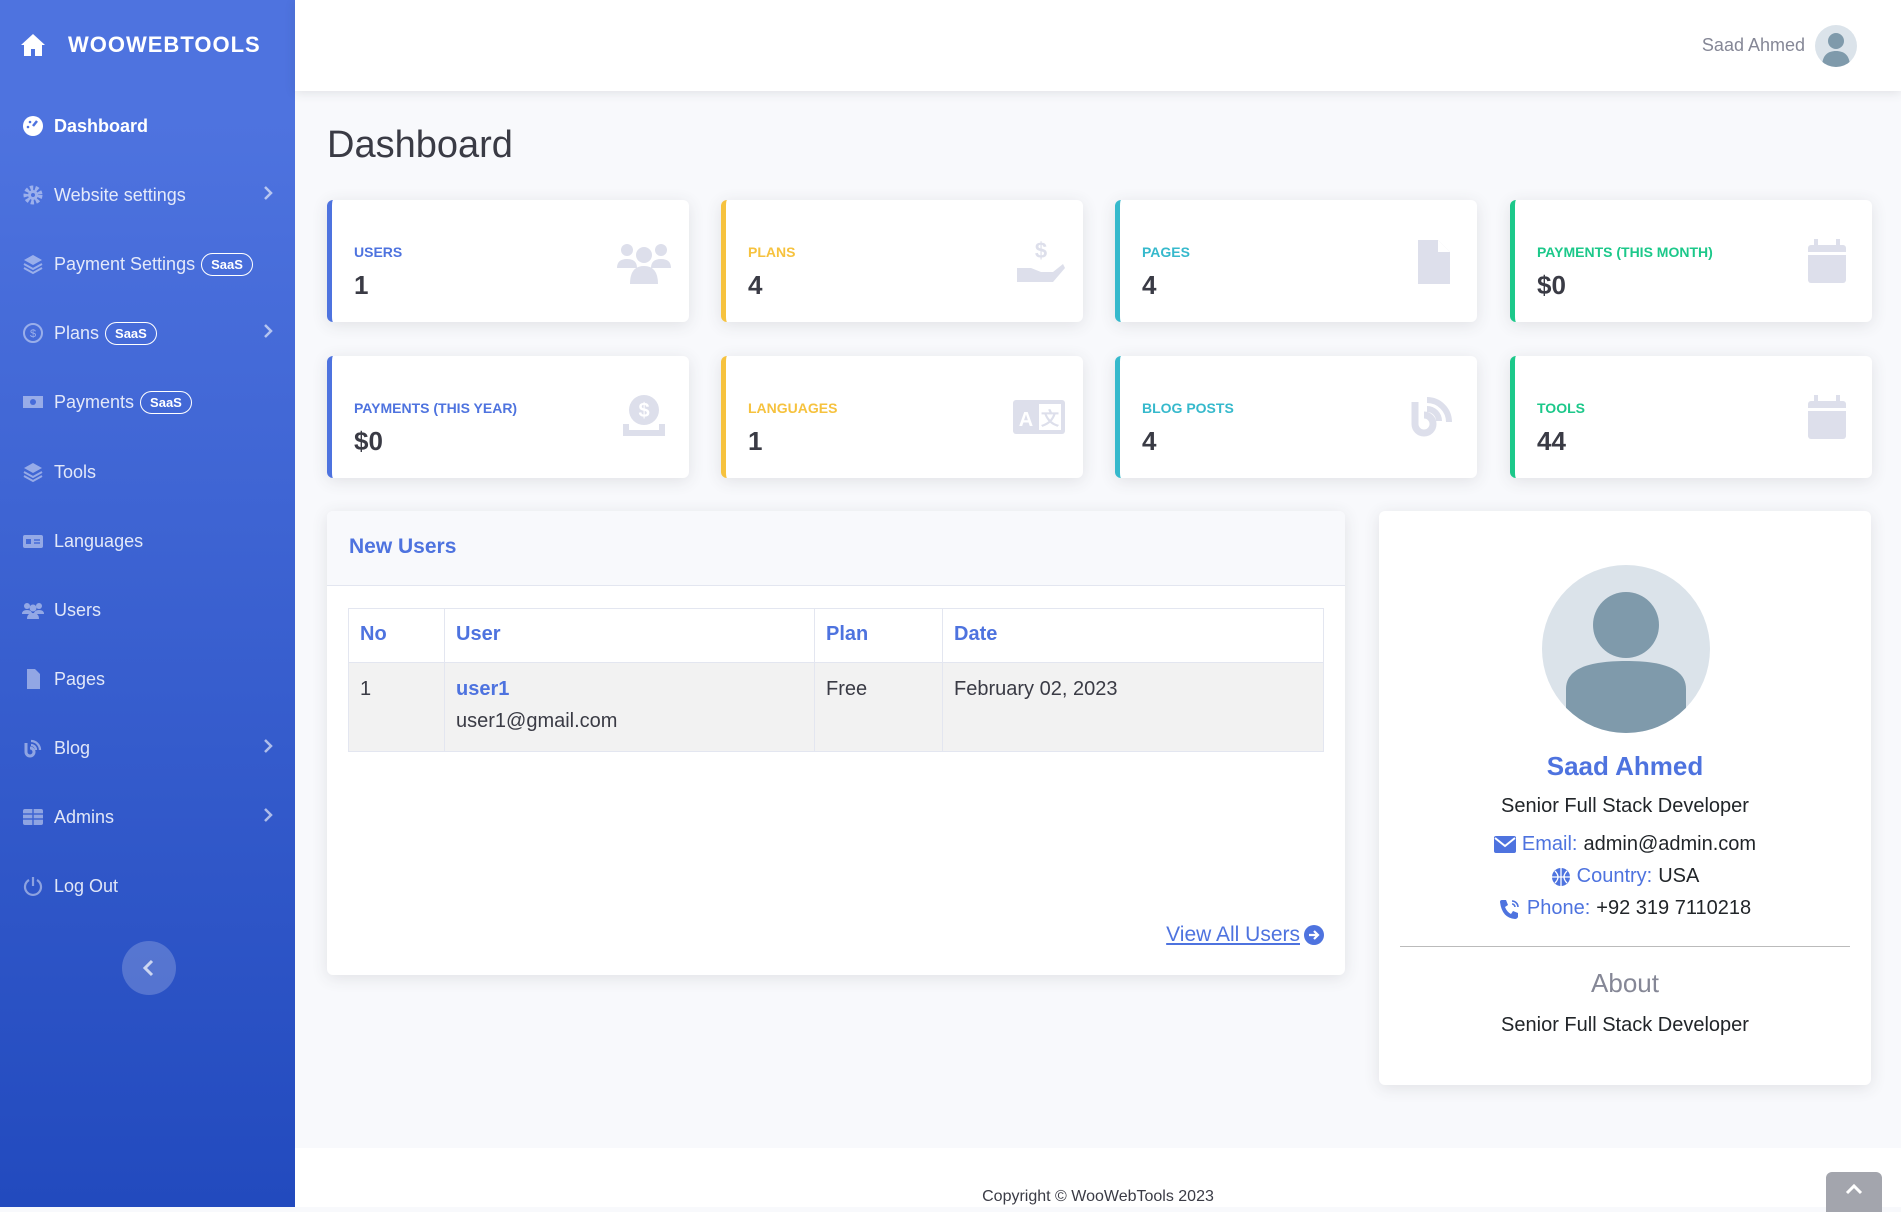 This screenshot has height=1212, width=1901. What do you see at coordinates (148, 541) in the screenshot?
I see `sidebar-item-languages: Languages` at bounding box center [148, 541].